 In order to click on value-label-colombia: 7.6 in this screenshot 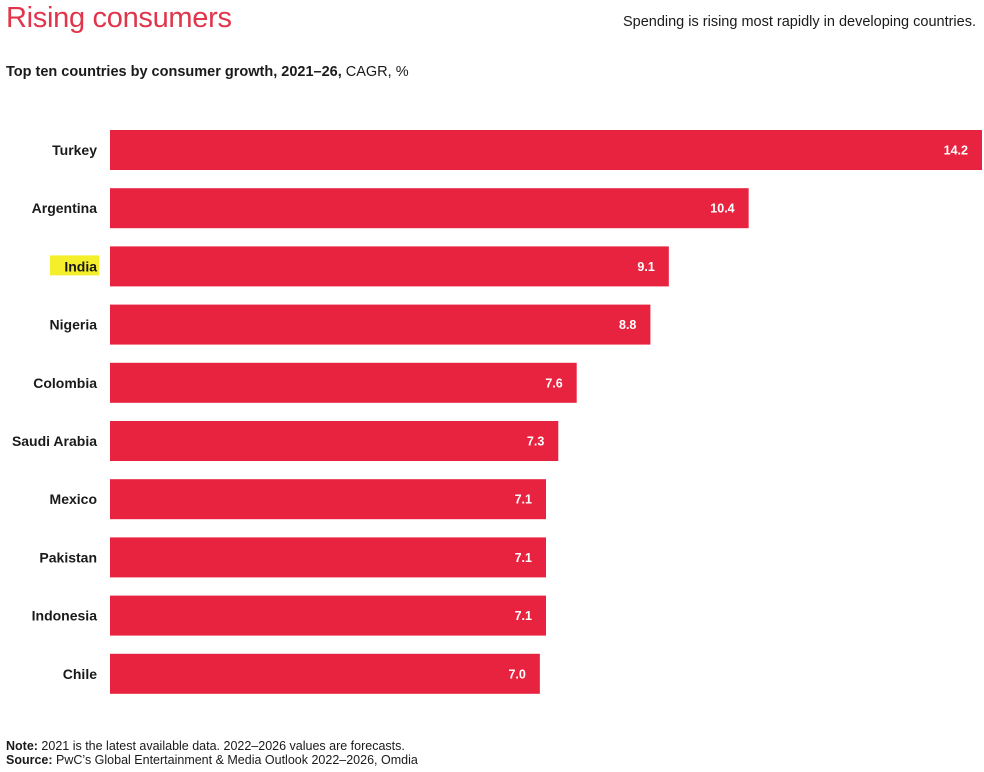, I will do `click(553, 383)`.